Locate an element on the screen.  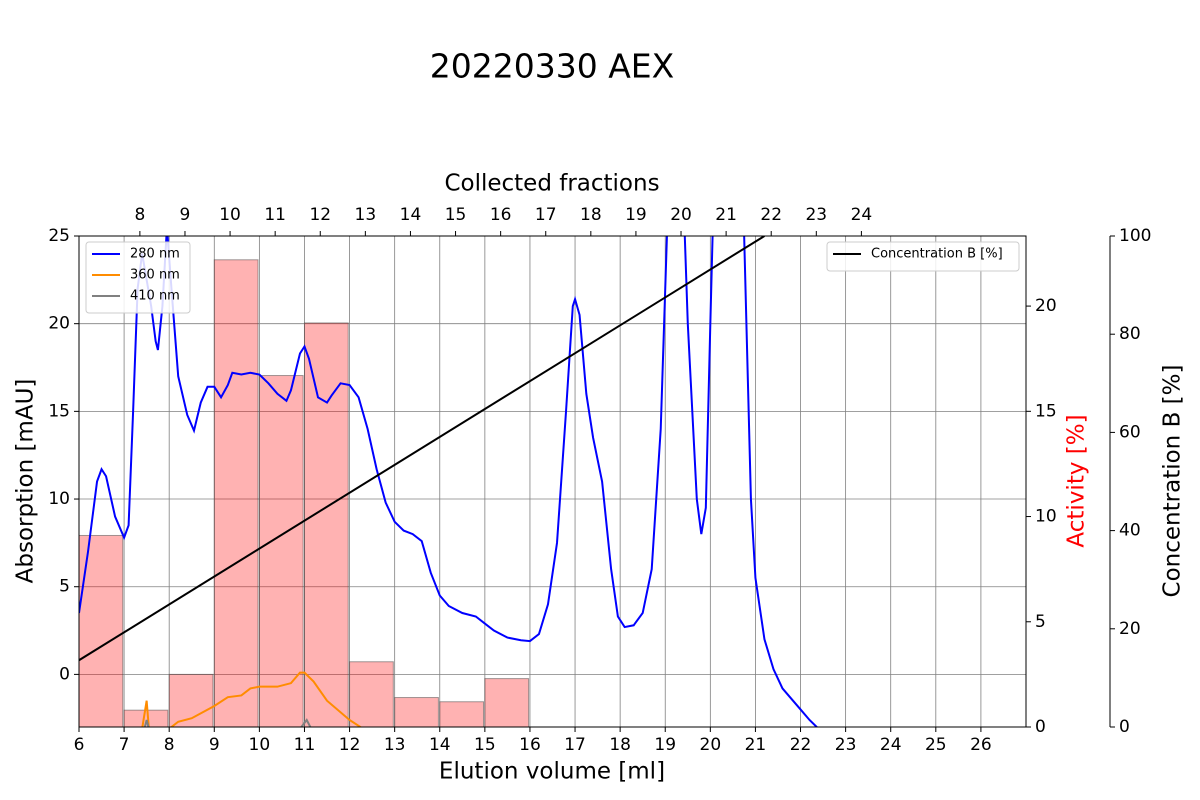
x-tick-label: 7 is located at coordinates (124, 745).